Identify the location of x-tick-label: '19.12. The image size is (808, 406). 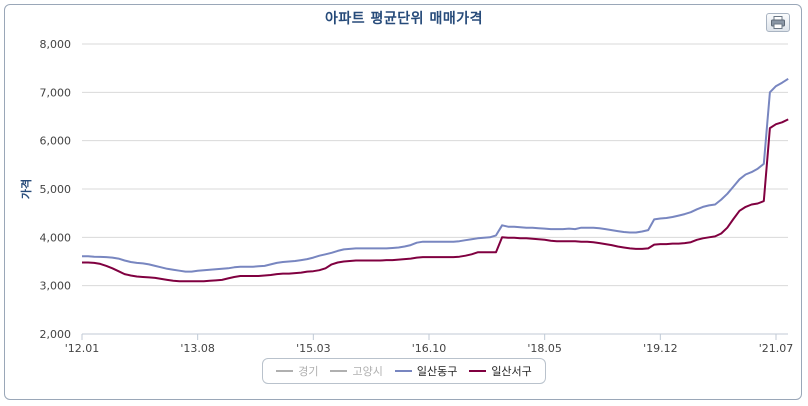
(660, 348).